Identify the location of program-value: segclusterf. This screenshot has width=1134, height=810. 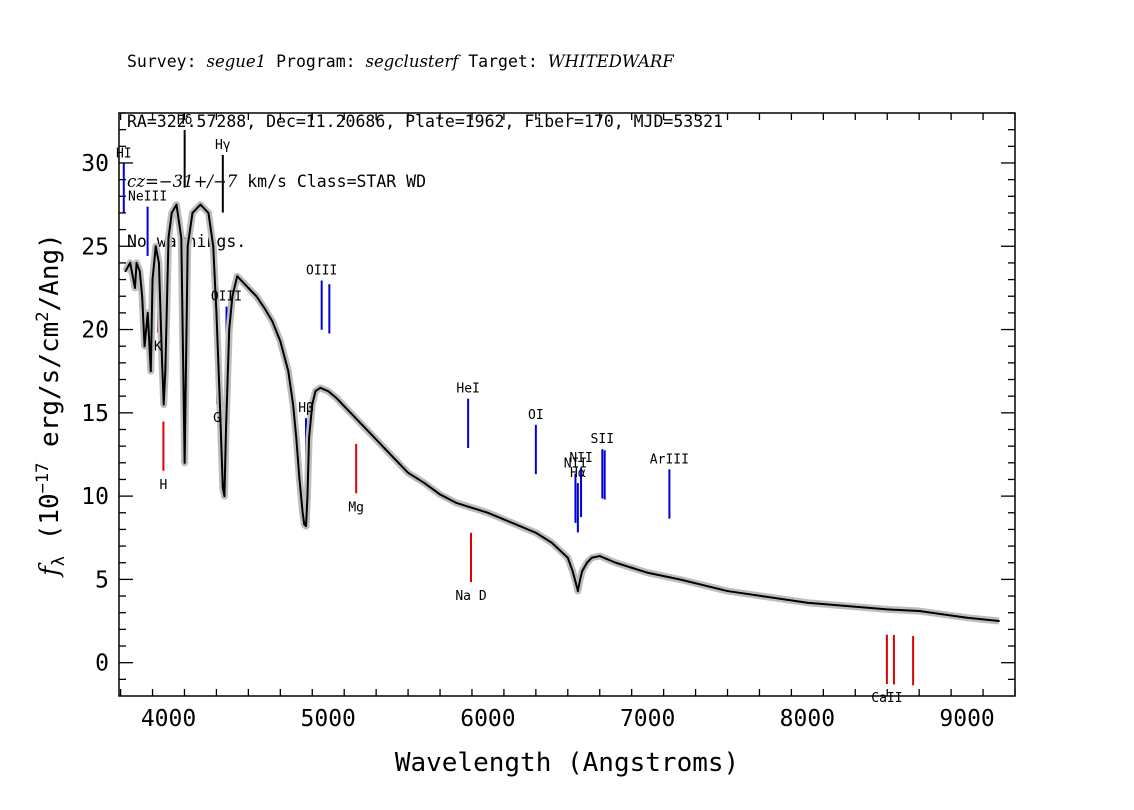
(412, 61).